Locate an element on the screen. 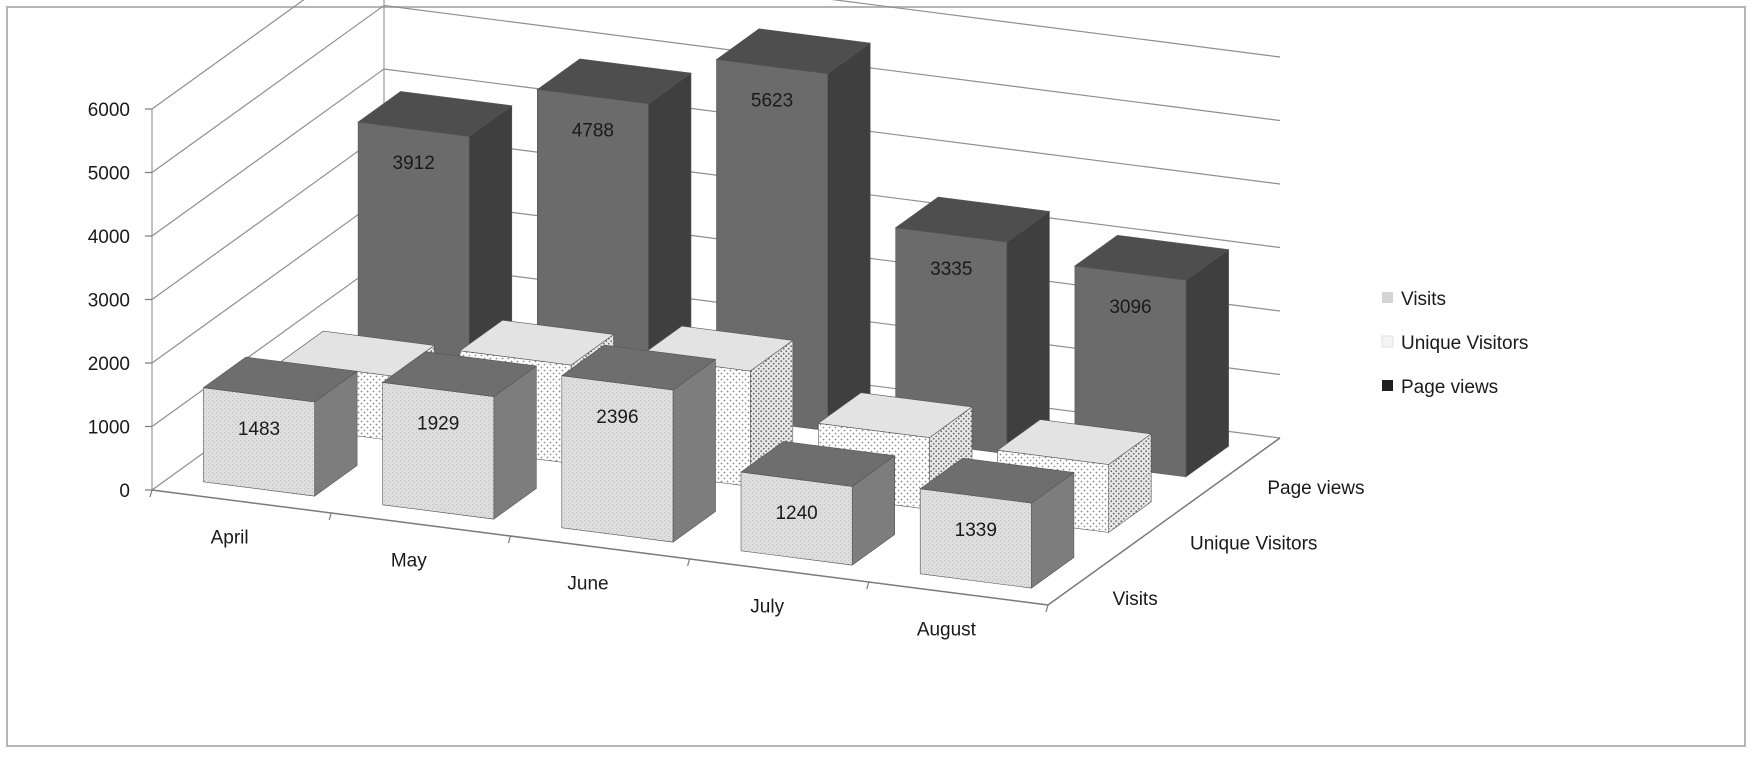  y-tick-label: 4000 is located at coordinates (109, 237).